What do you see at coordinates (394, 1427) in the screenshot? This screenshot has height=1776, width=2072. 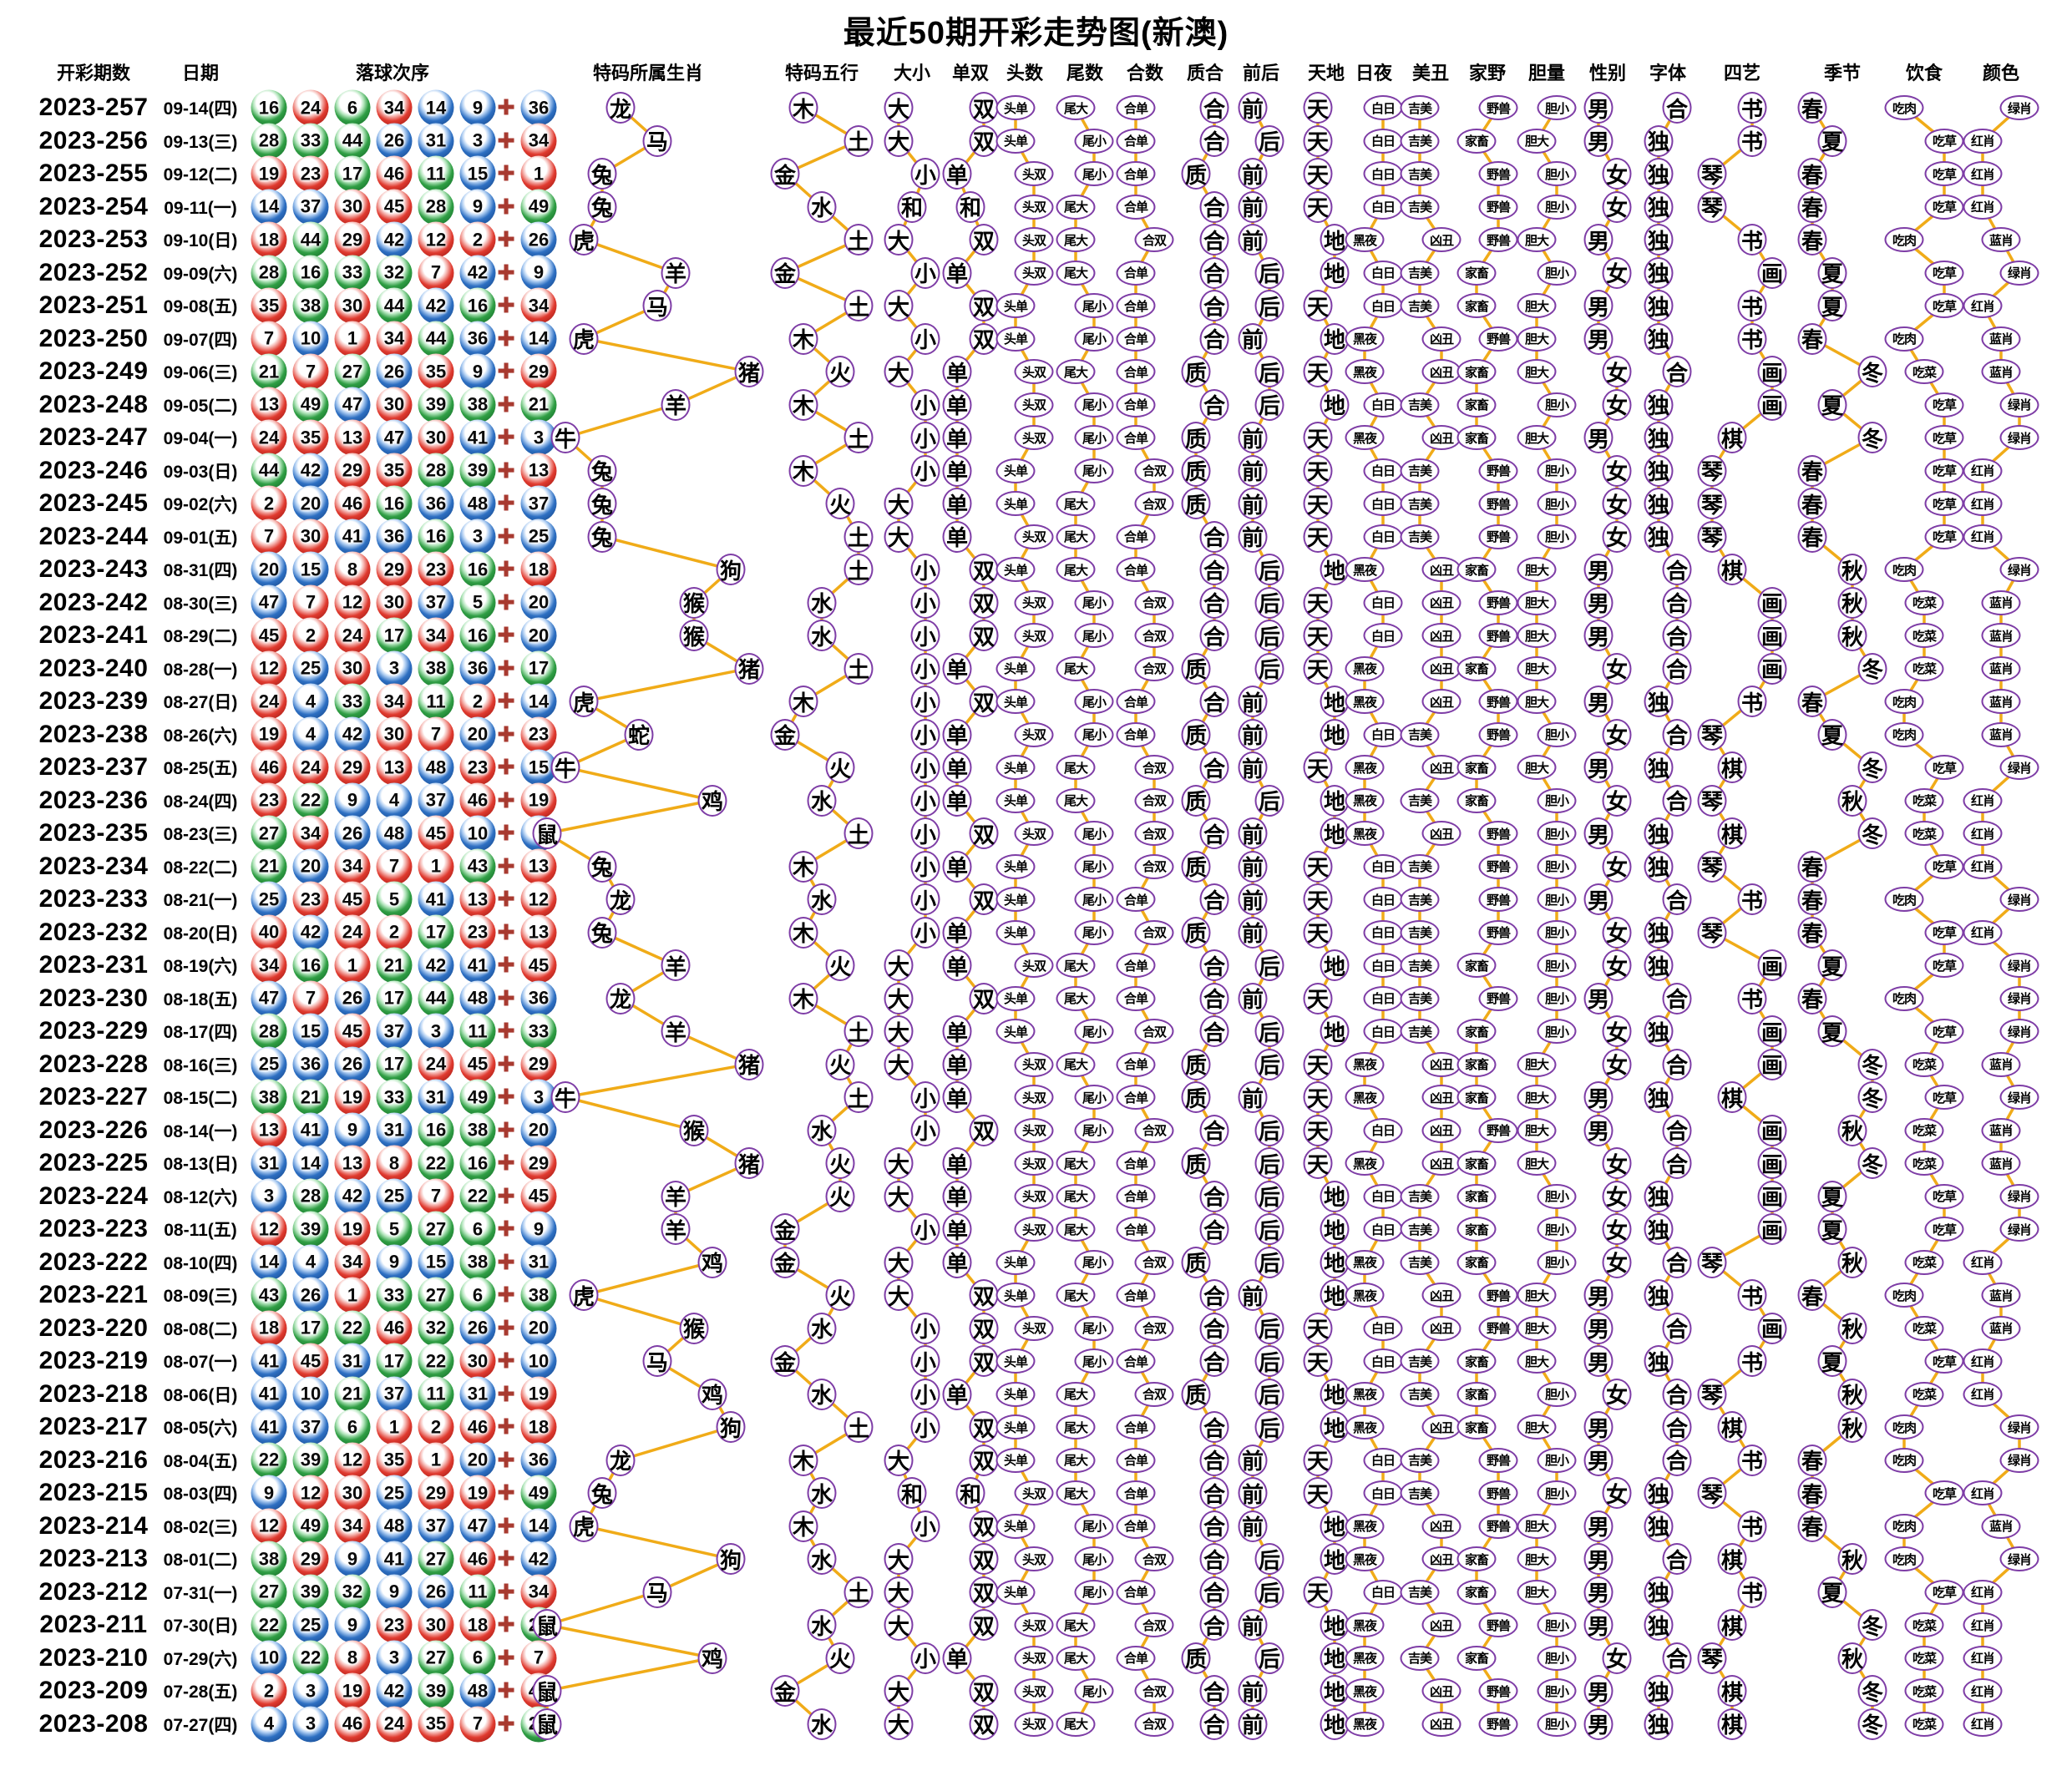 I see `lottery-ball: 1` at bounding box center [394, 1427].